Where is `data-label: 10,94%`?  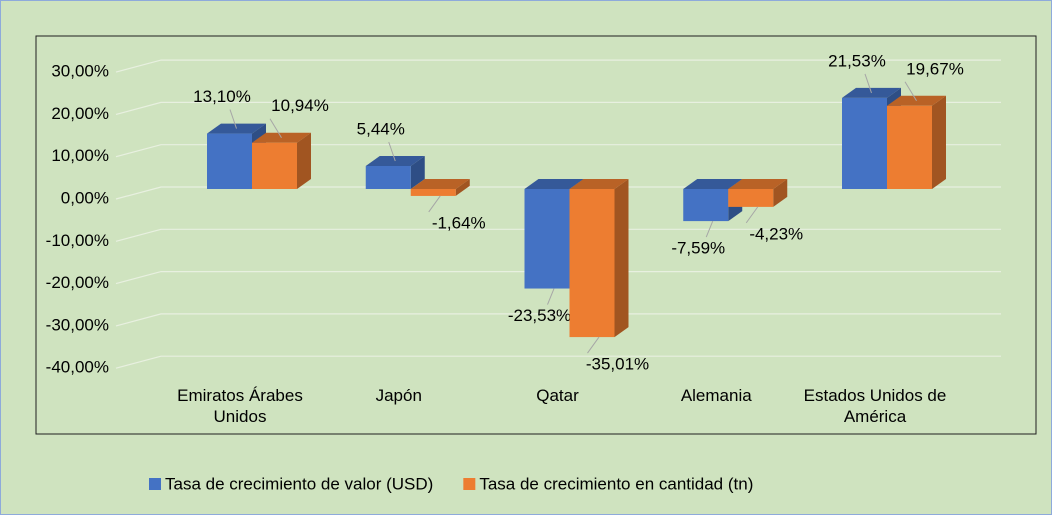
data-label: 10,94% is located at coordinates (300, 105).